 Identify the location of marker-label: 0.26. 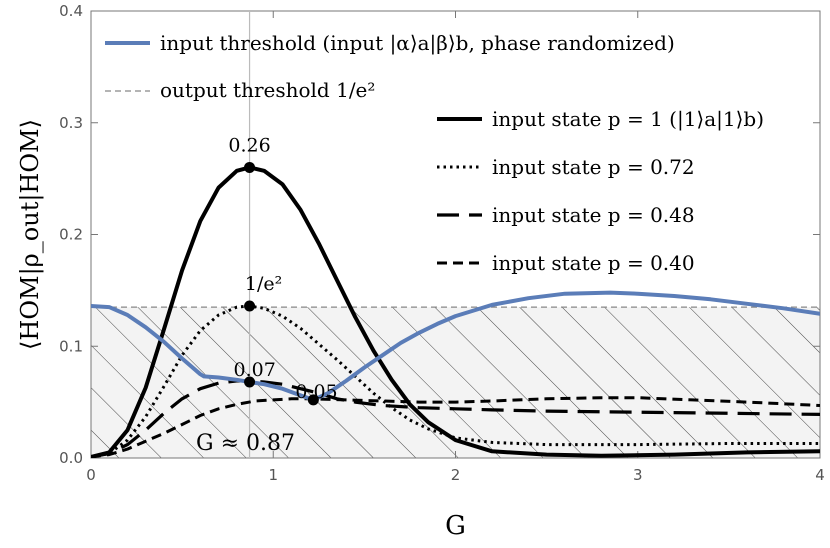
(249, 145).